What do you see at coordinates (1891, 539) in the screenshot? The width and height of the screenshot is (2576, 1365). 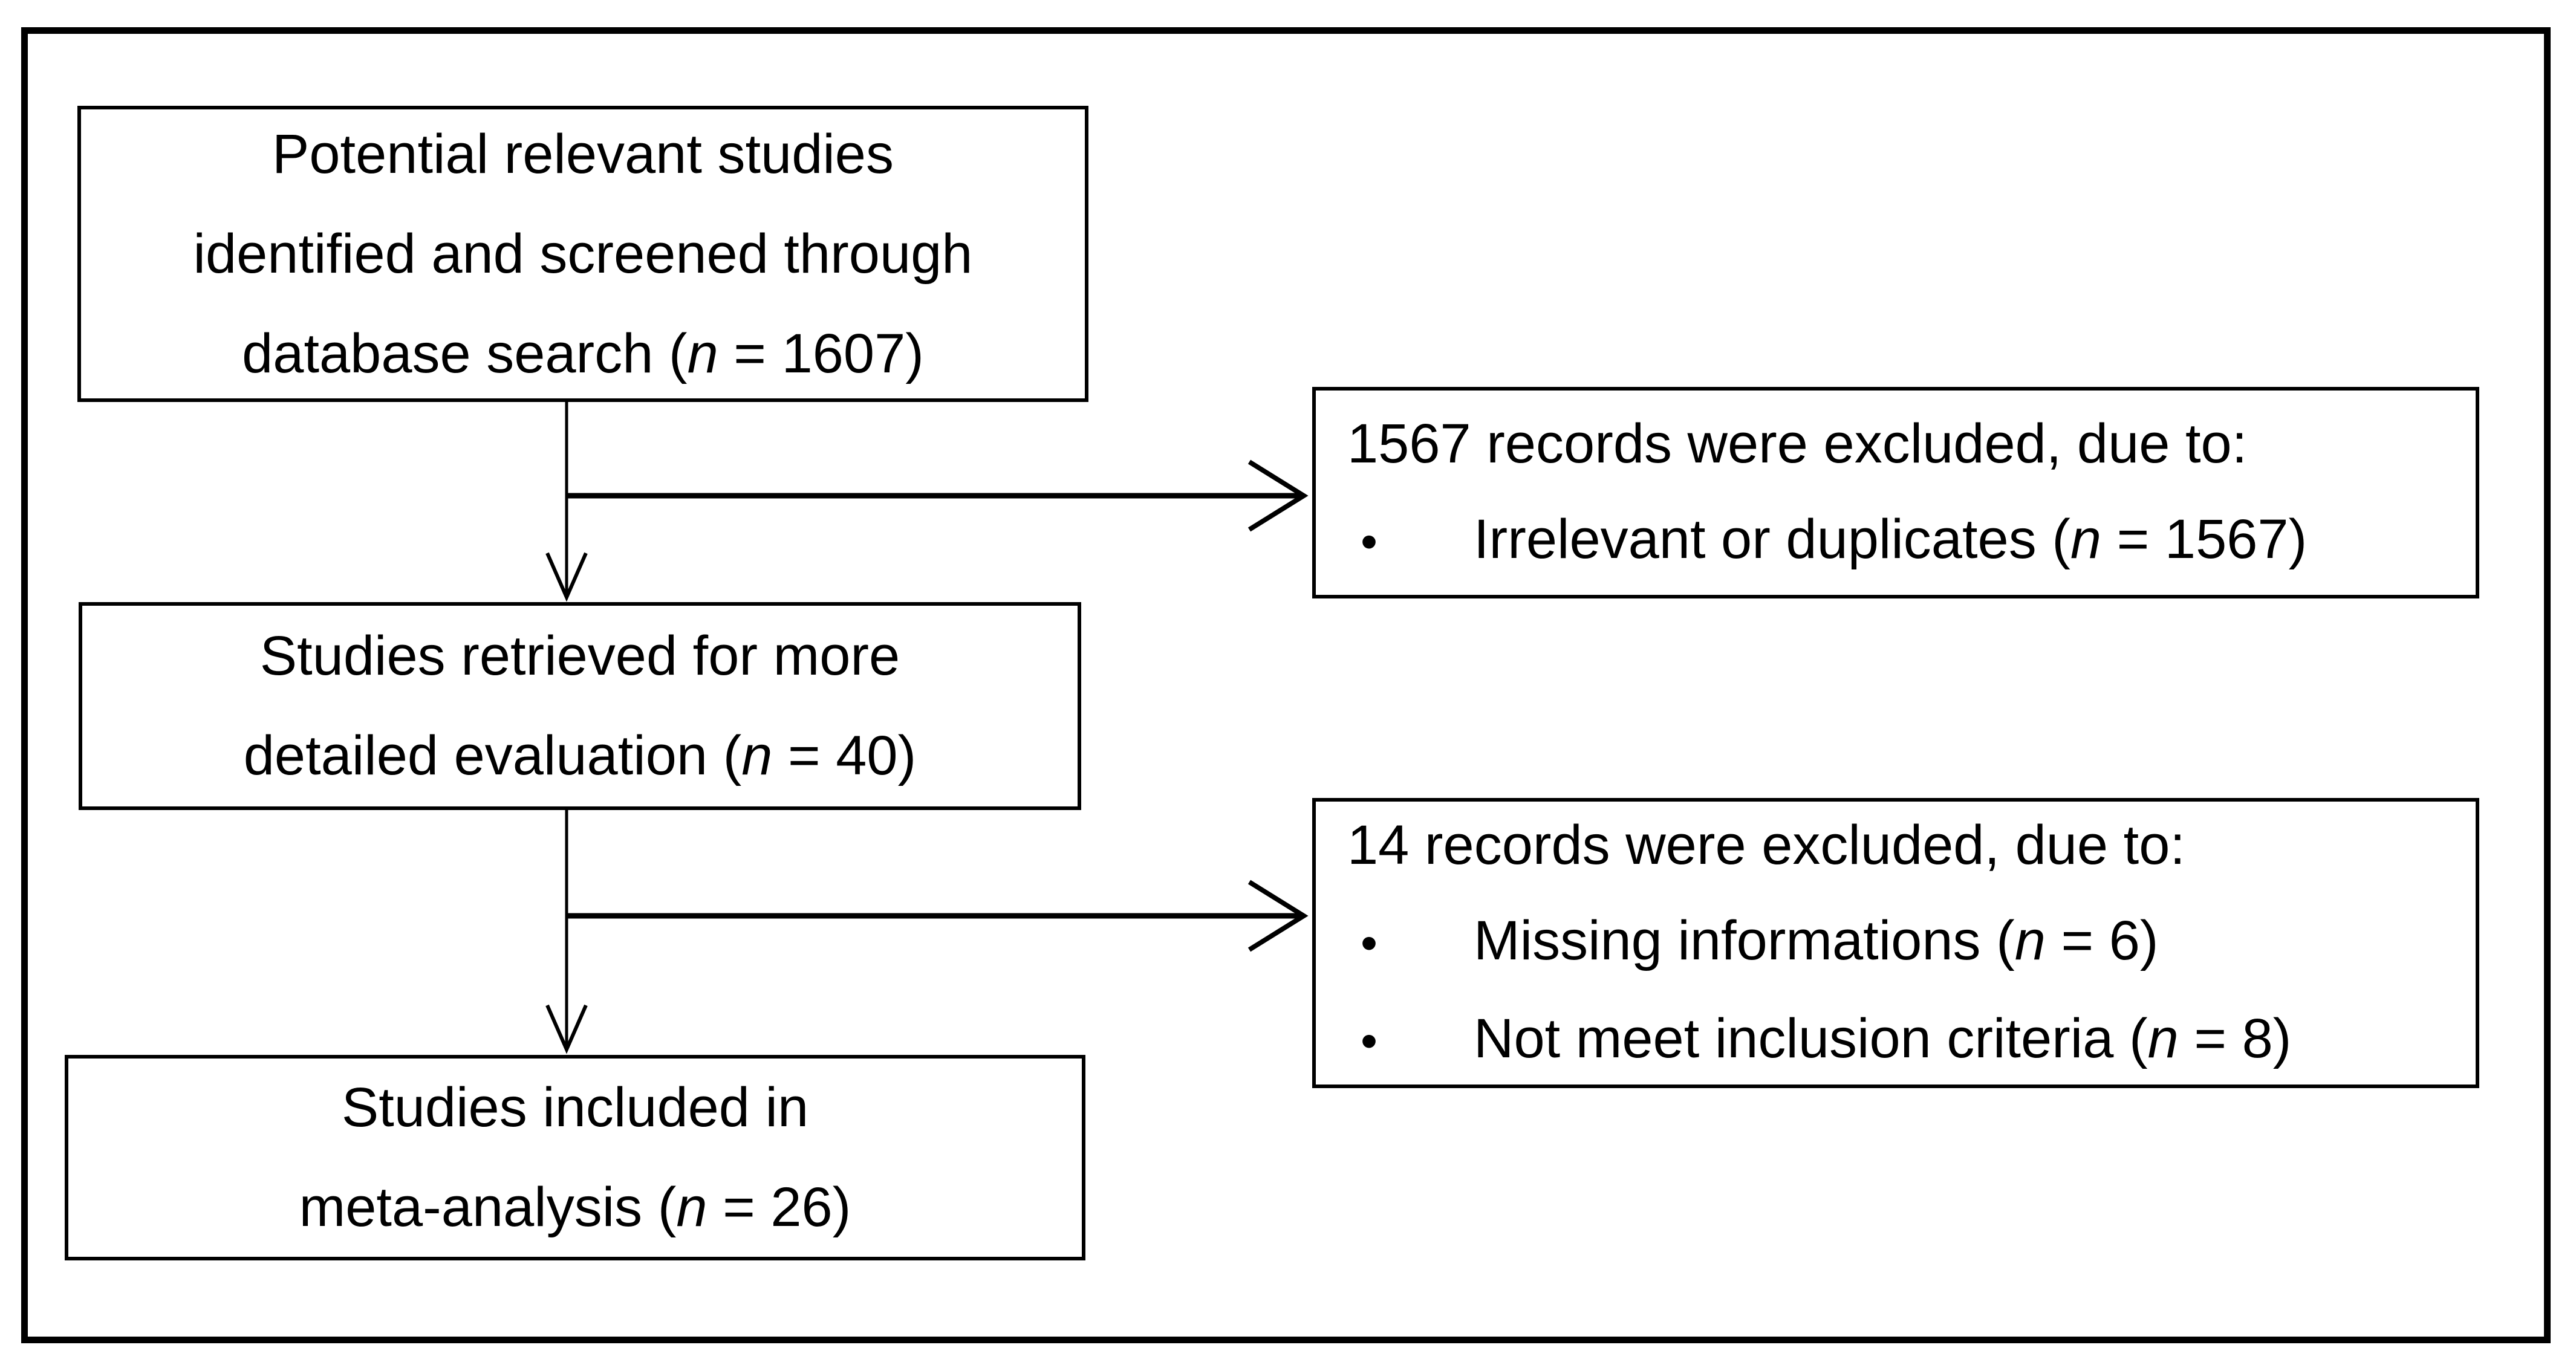 I see `box-excluded-1-item-1-text: Irrelevant or duplicates (n = 1567)` at bounding box center [1891, 539].